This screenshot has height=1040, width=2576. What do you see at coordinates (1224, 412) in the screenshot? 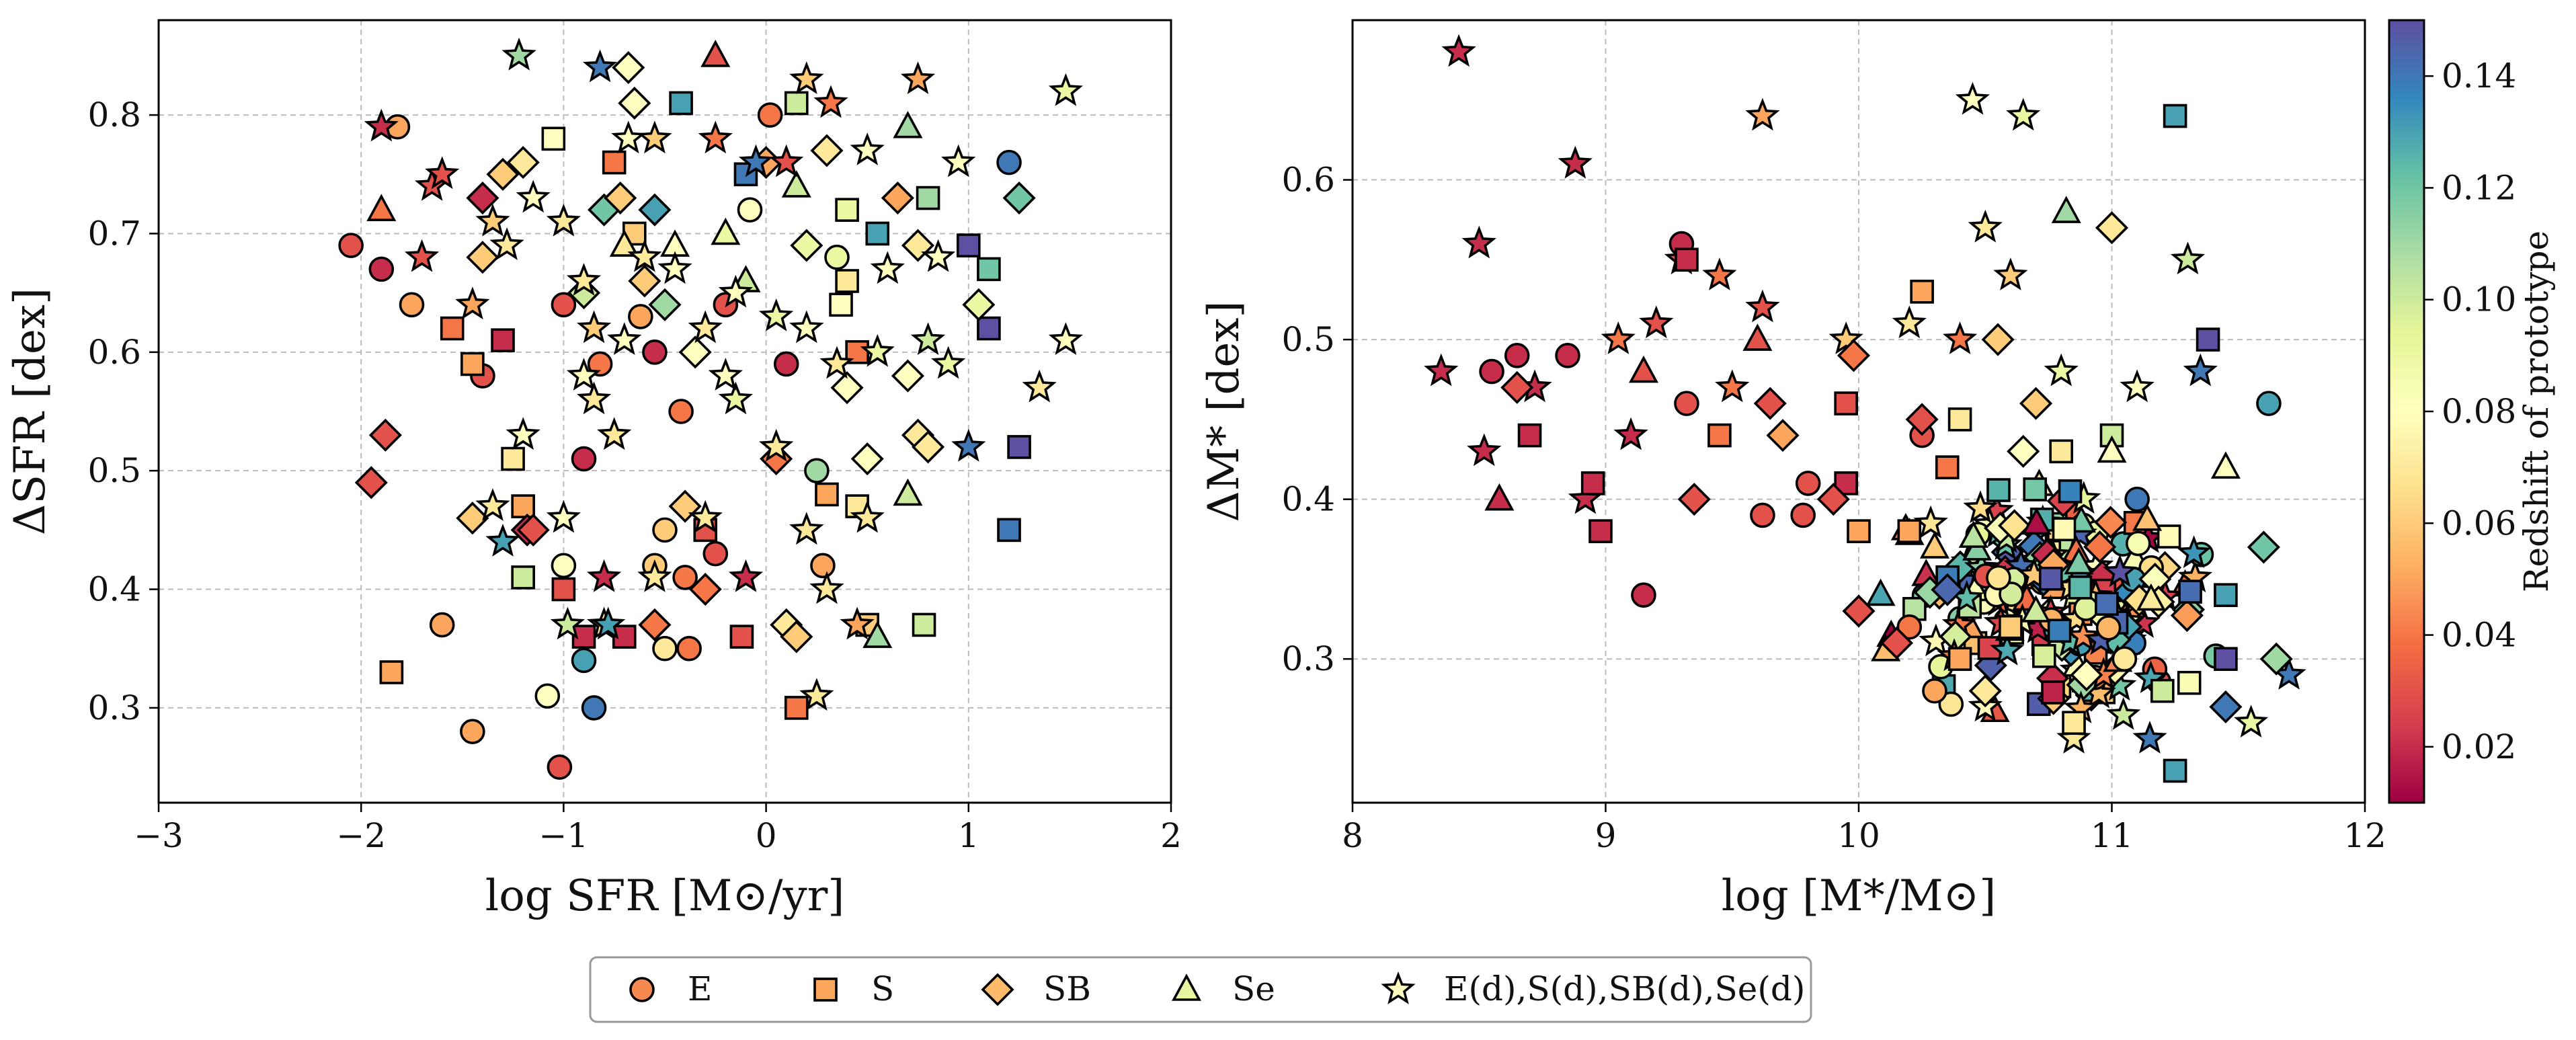
I see `y-axis-label: ΔM* [dex]` at bounding box center [1224, 412].